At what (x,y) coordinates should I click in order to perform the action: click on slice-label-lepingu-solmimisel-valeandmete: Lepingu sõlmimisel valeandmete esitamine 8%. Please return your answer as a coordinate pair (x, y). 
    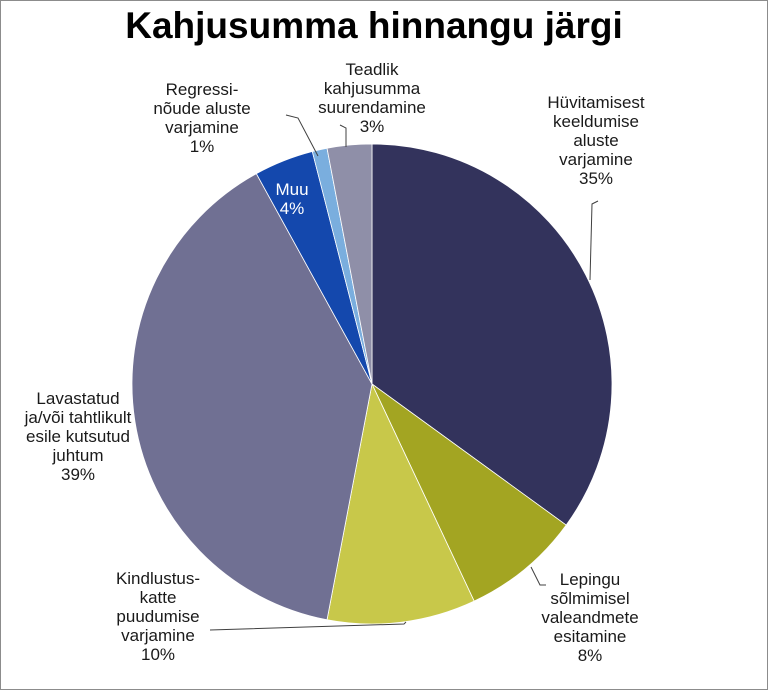
    Looking at the image, I should click on (589, 617).